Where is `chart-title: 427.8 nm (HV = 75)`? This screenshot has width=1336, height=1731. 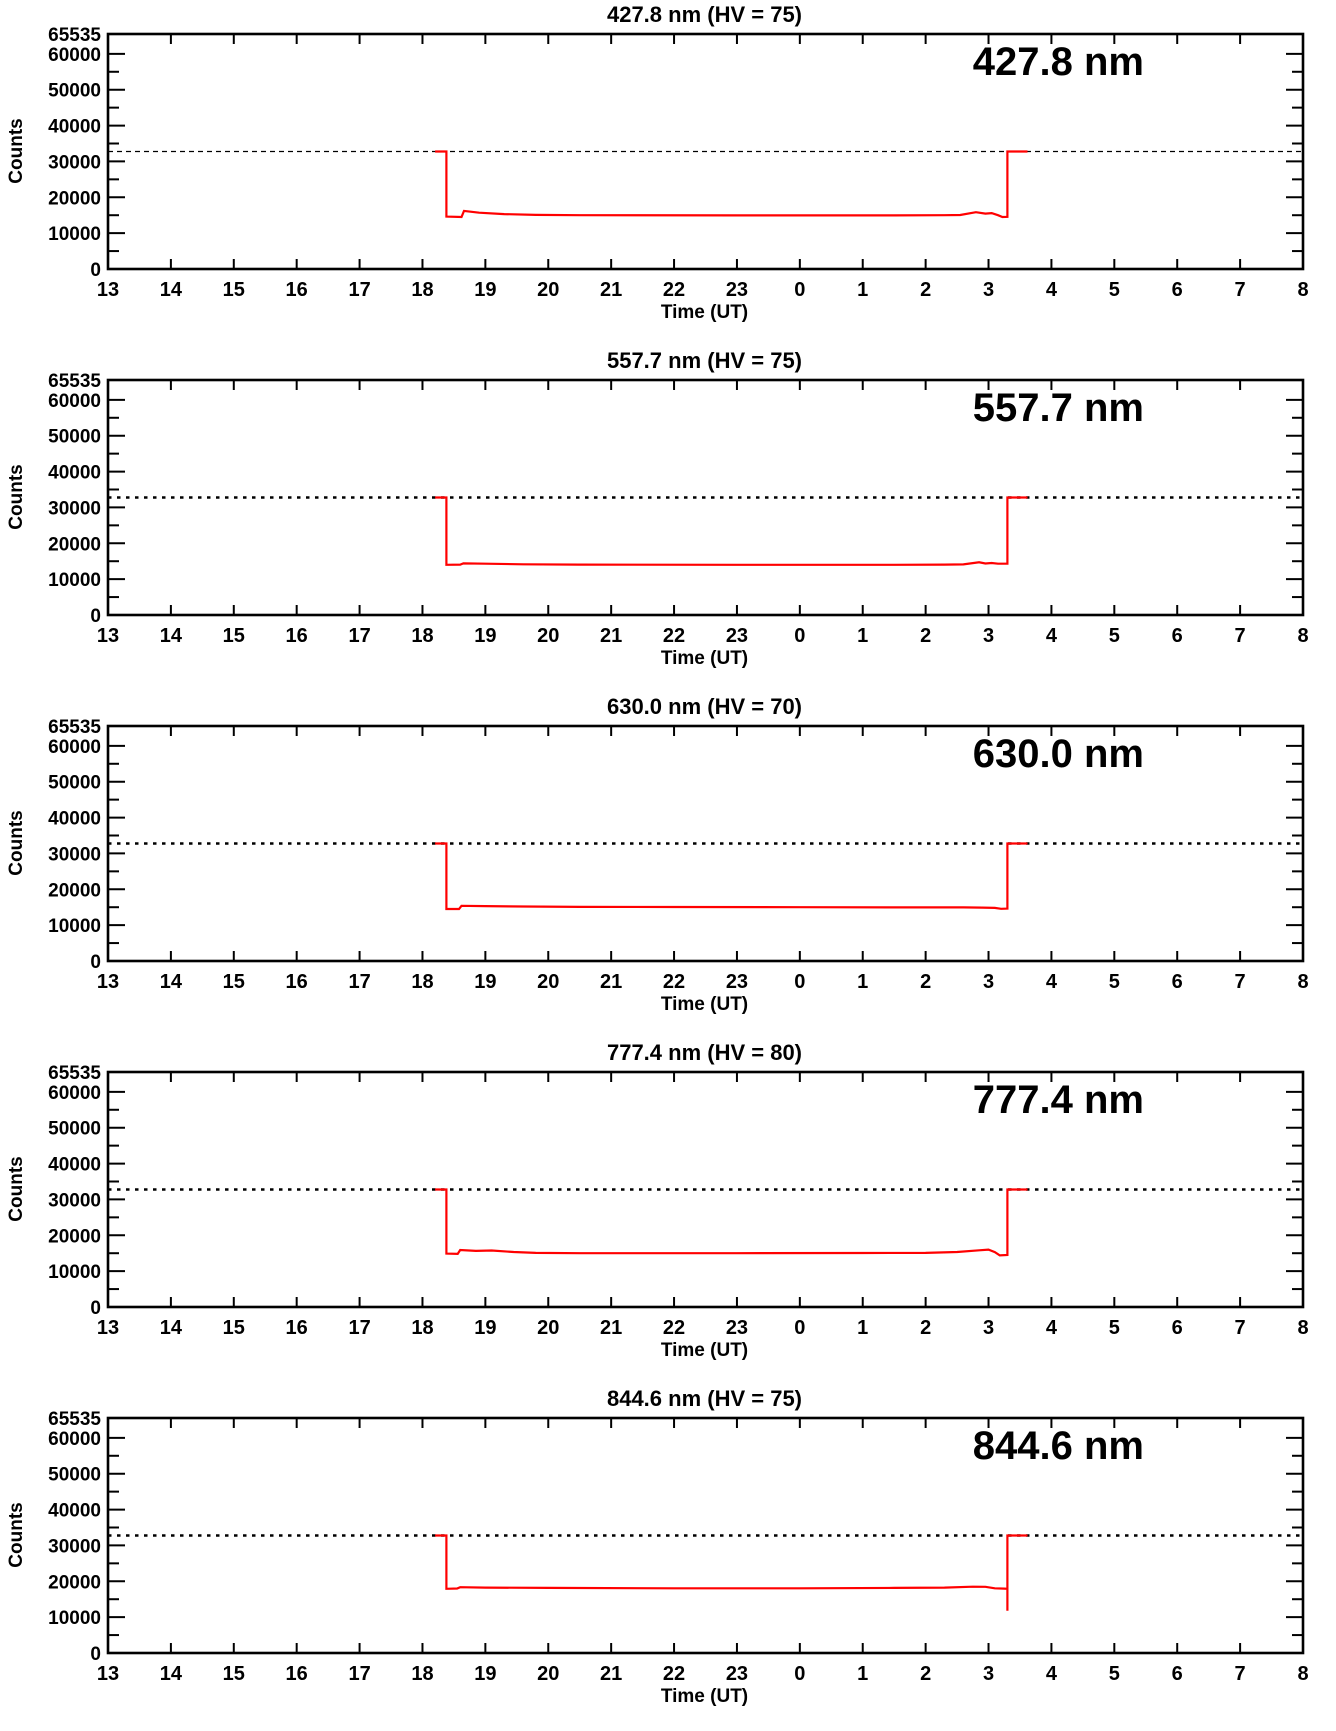 chart-title: 427.8 nm (HV = 75) is located at coordinates (704, 14).